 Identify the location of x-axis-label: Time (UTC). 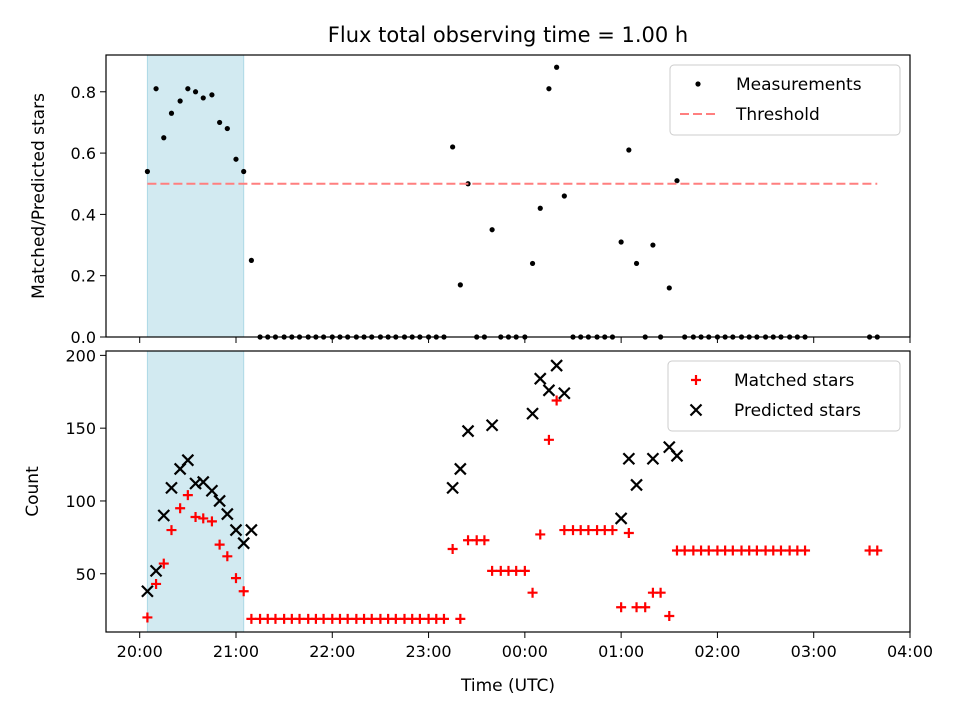
(507, 686).